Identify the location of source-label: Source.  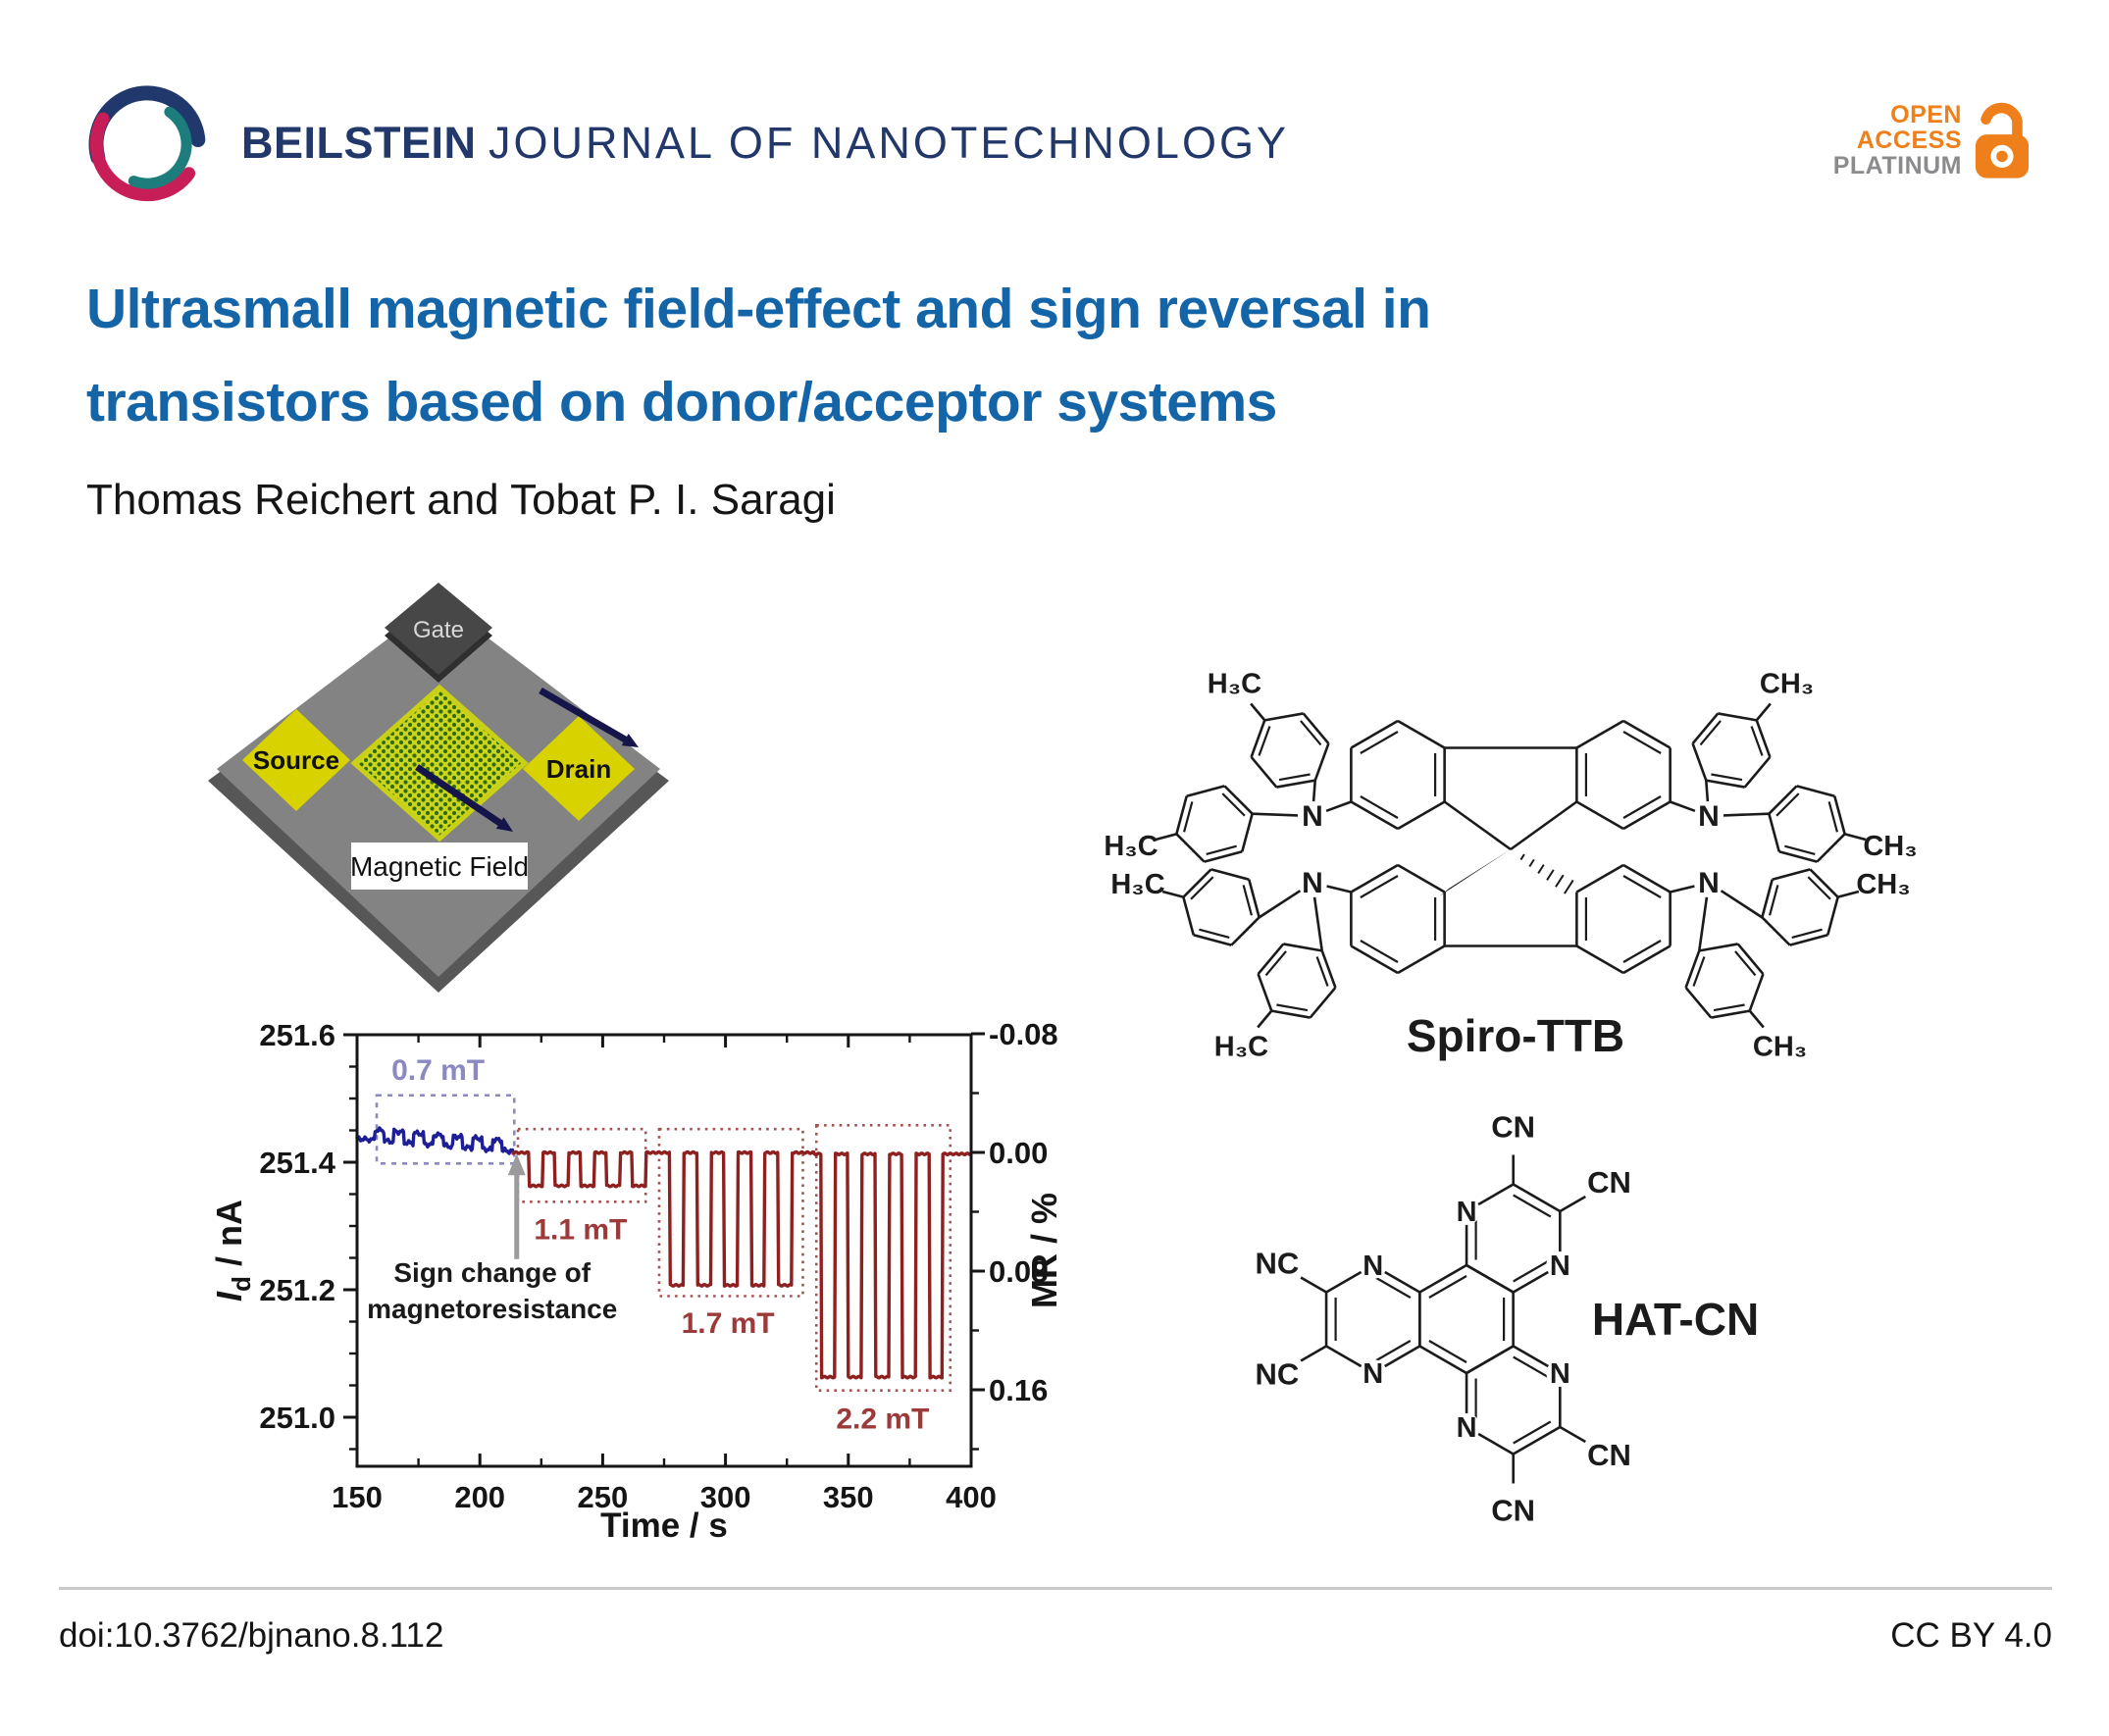
(296, 760).